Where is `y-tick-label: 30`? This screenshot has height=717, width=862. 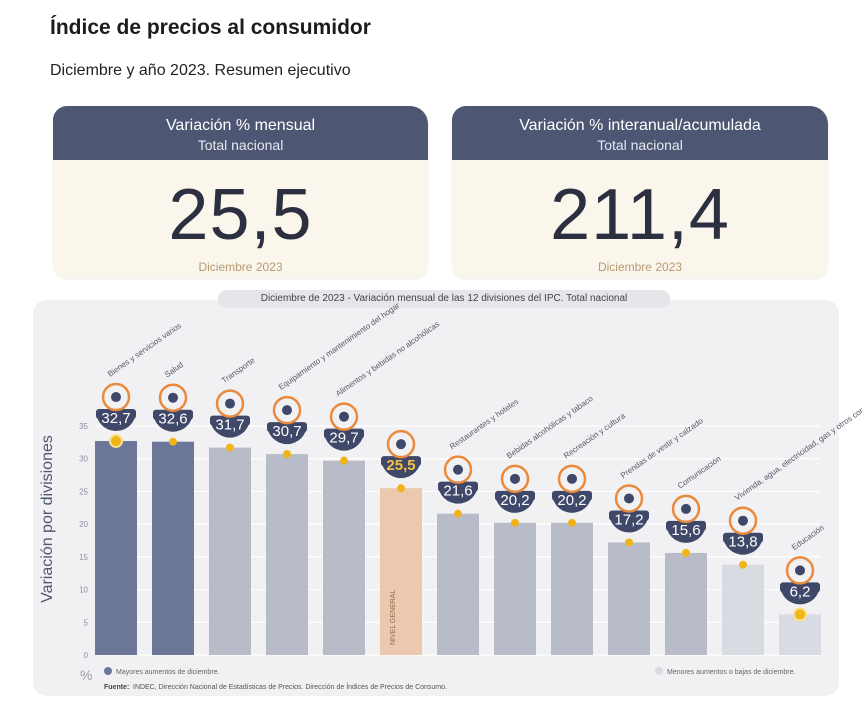
y-tick-label: 30 is located at coordinates (83, 459).